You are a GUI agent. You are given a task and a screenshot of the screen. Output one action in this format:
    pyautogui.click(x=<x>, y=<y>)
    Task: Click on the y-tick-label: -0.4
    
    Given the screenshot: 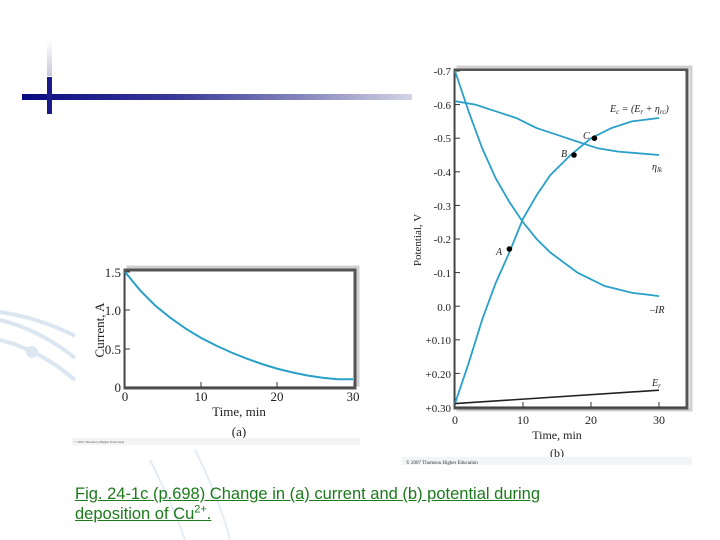 What is the action you would take?
    pyautogui.click(x=443, y=173)
    